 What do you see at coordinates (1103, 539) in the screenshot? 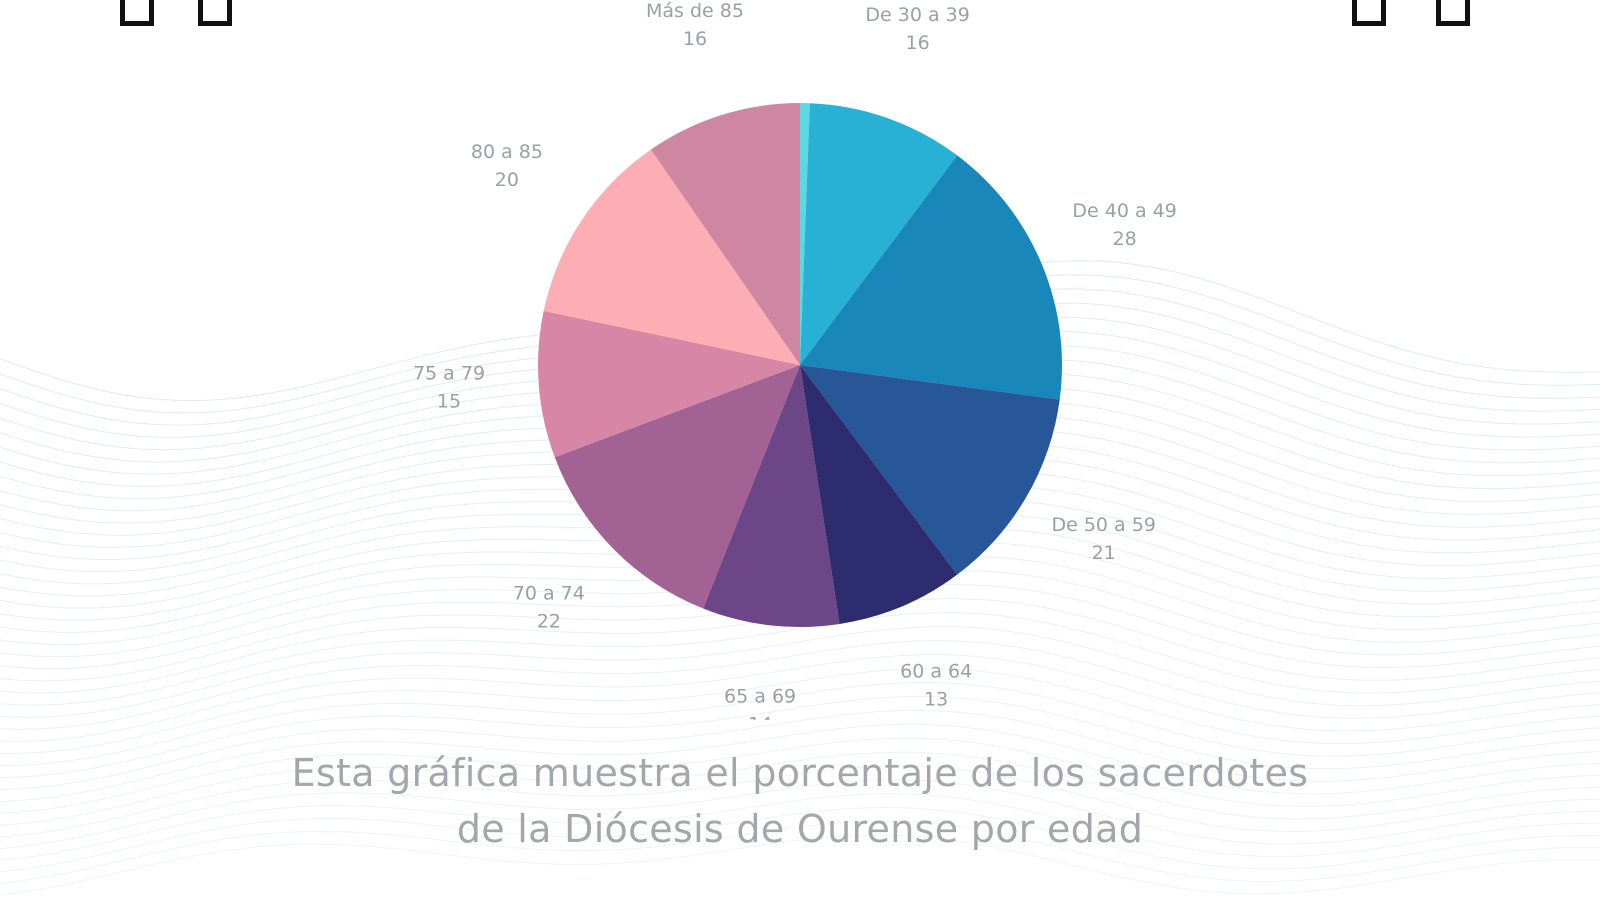
I see `slice-label: De 50 a 59 21` at bounding box center [1103, 539].